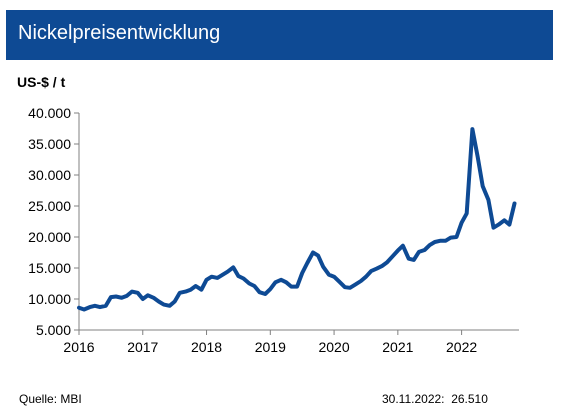  Describe the element at coordinates (49, 299) in the screenshot. I see `y-tick-label: 10.000` at that location.